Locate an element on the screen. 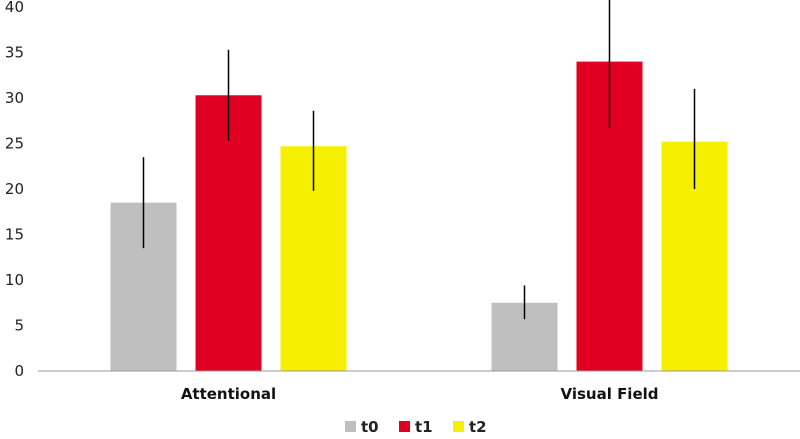  legend-swatch-t1 is located at coordinates (404, 426).